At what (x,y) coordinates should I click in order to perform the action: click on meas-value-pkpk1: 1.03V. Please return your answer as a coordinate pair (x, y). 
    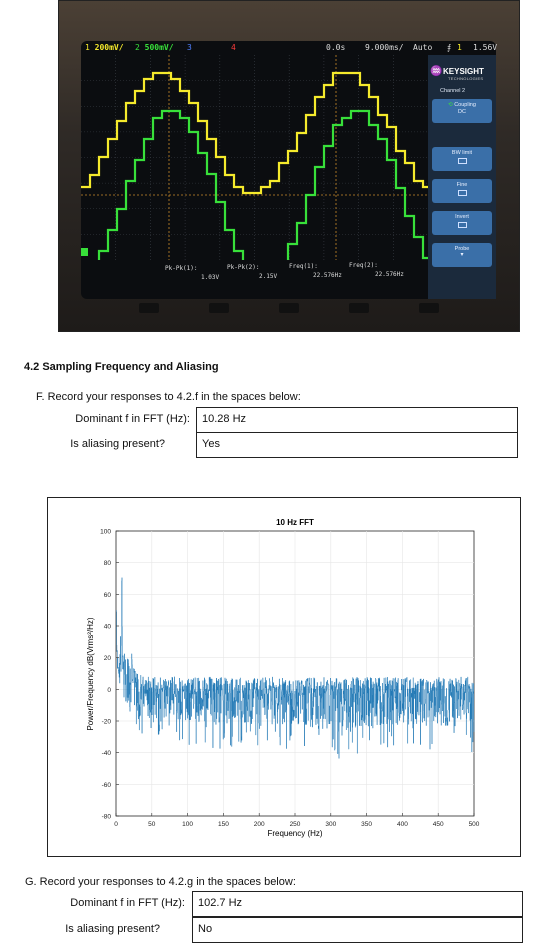
    Looking at the image, I should click on (210, 277).